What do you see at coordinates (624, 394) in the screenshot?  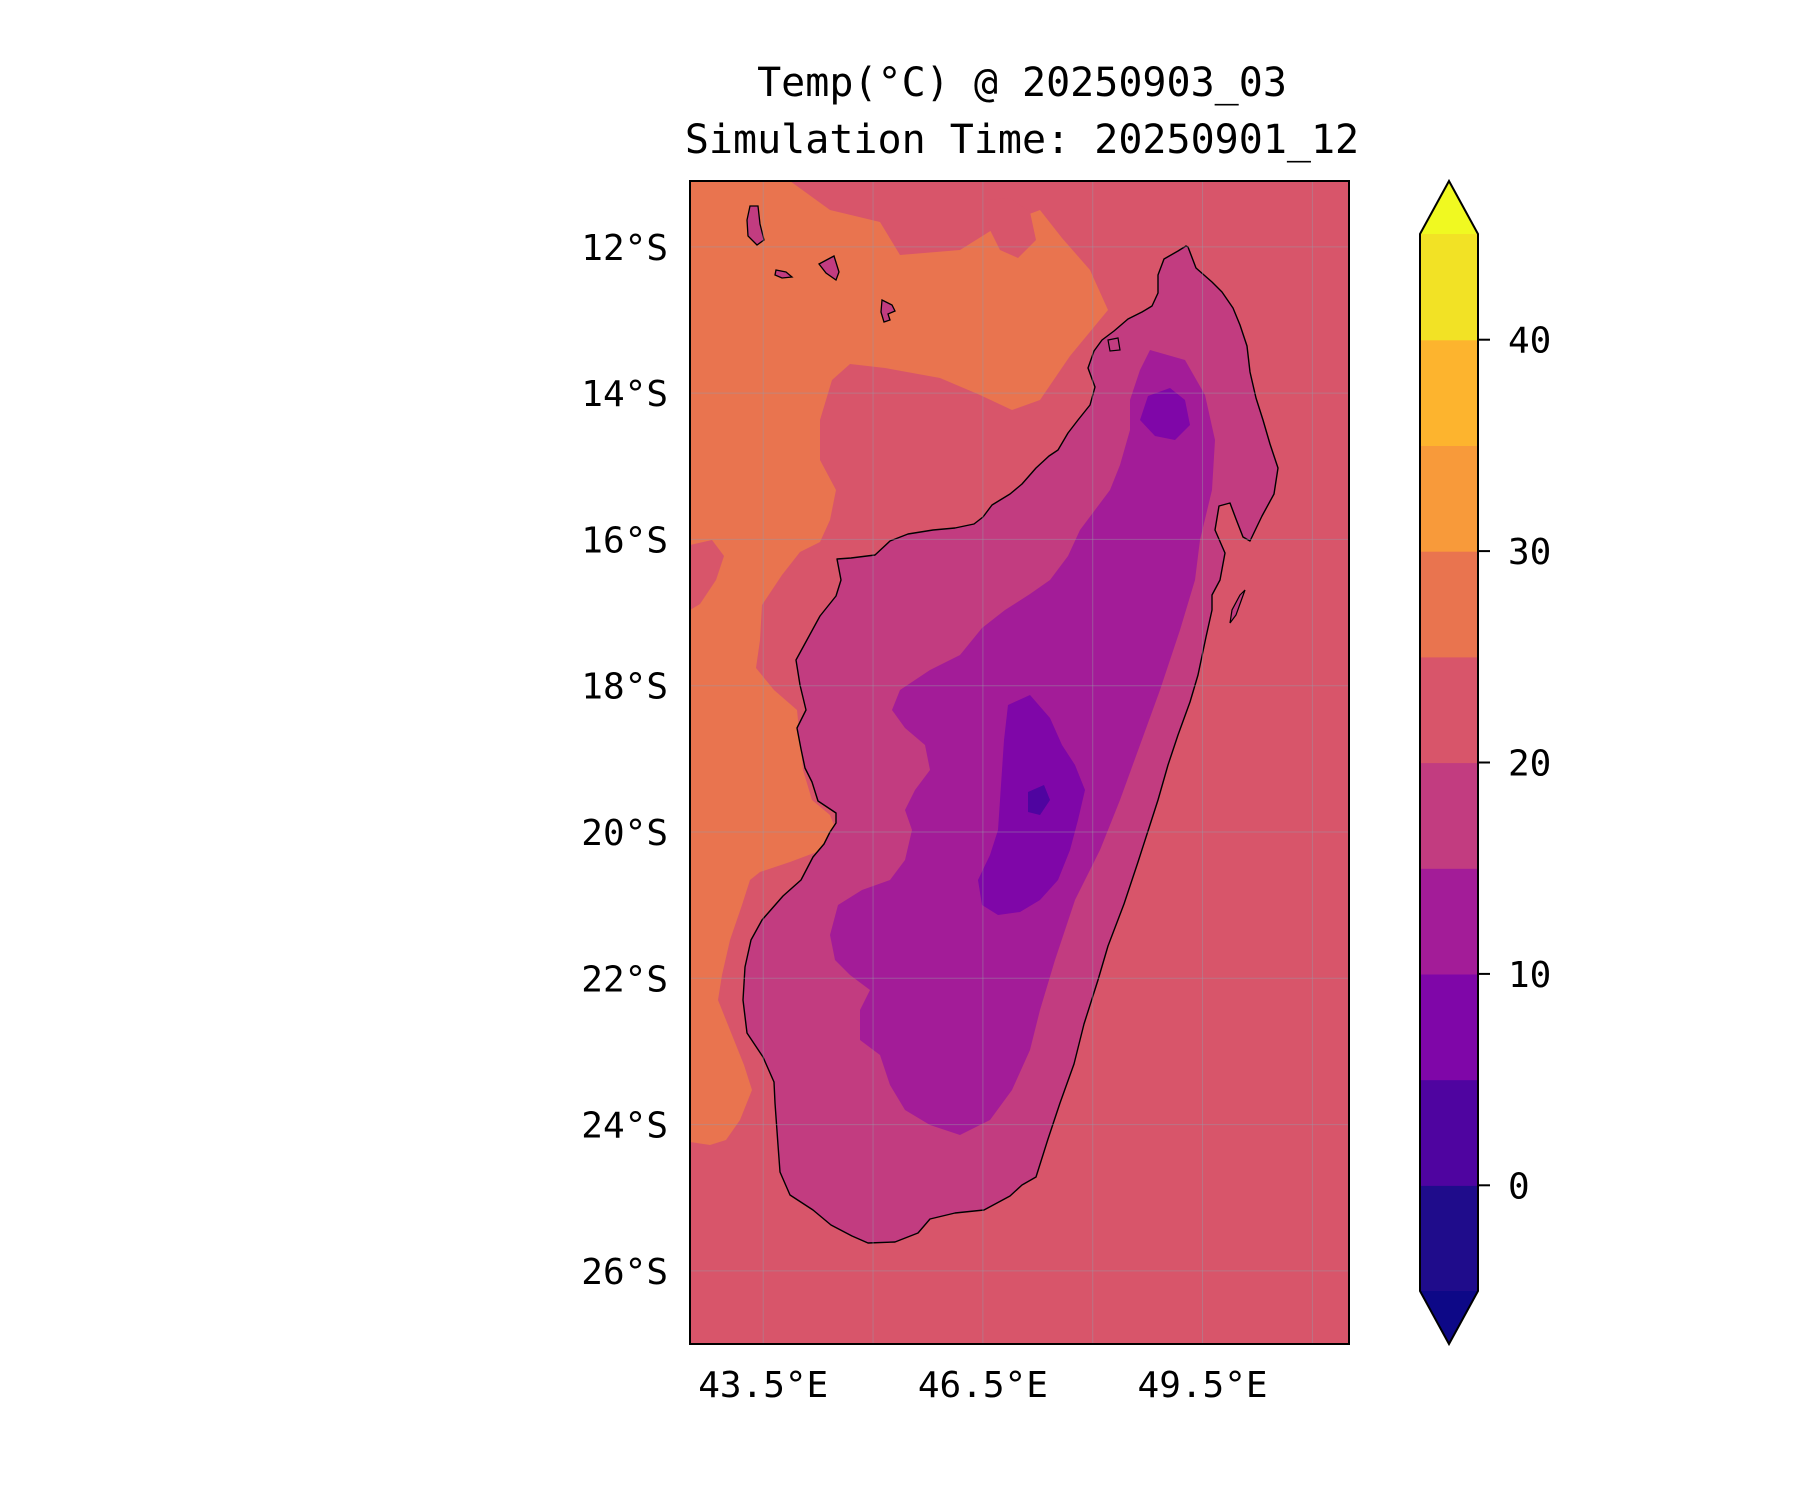 I see `lat-tick-label: 14°S` at bounding box center [624, 394].